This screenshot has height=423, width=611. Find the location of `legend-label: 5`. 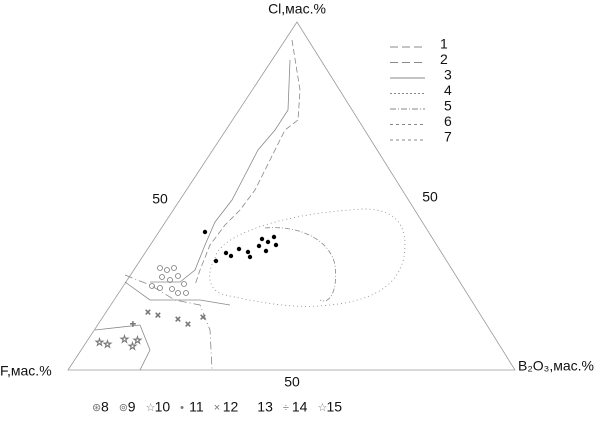

legend-label: 5 is located at coordinates (448, 106).